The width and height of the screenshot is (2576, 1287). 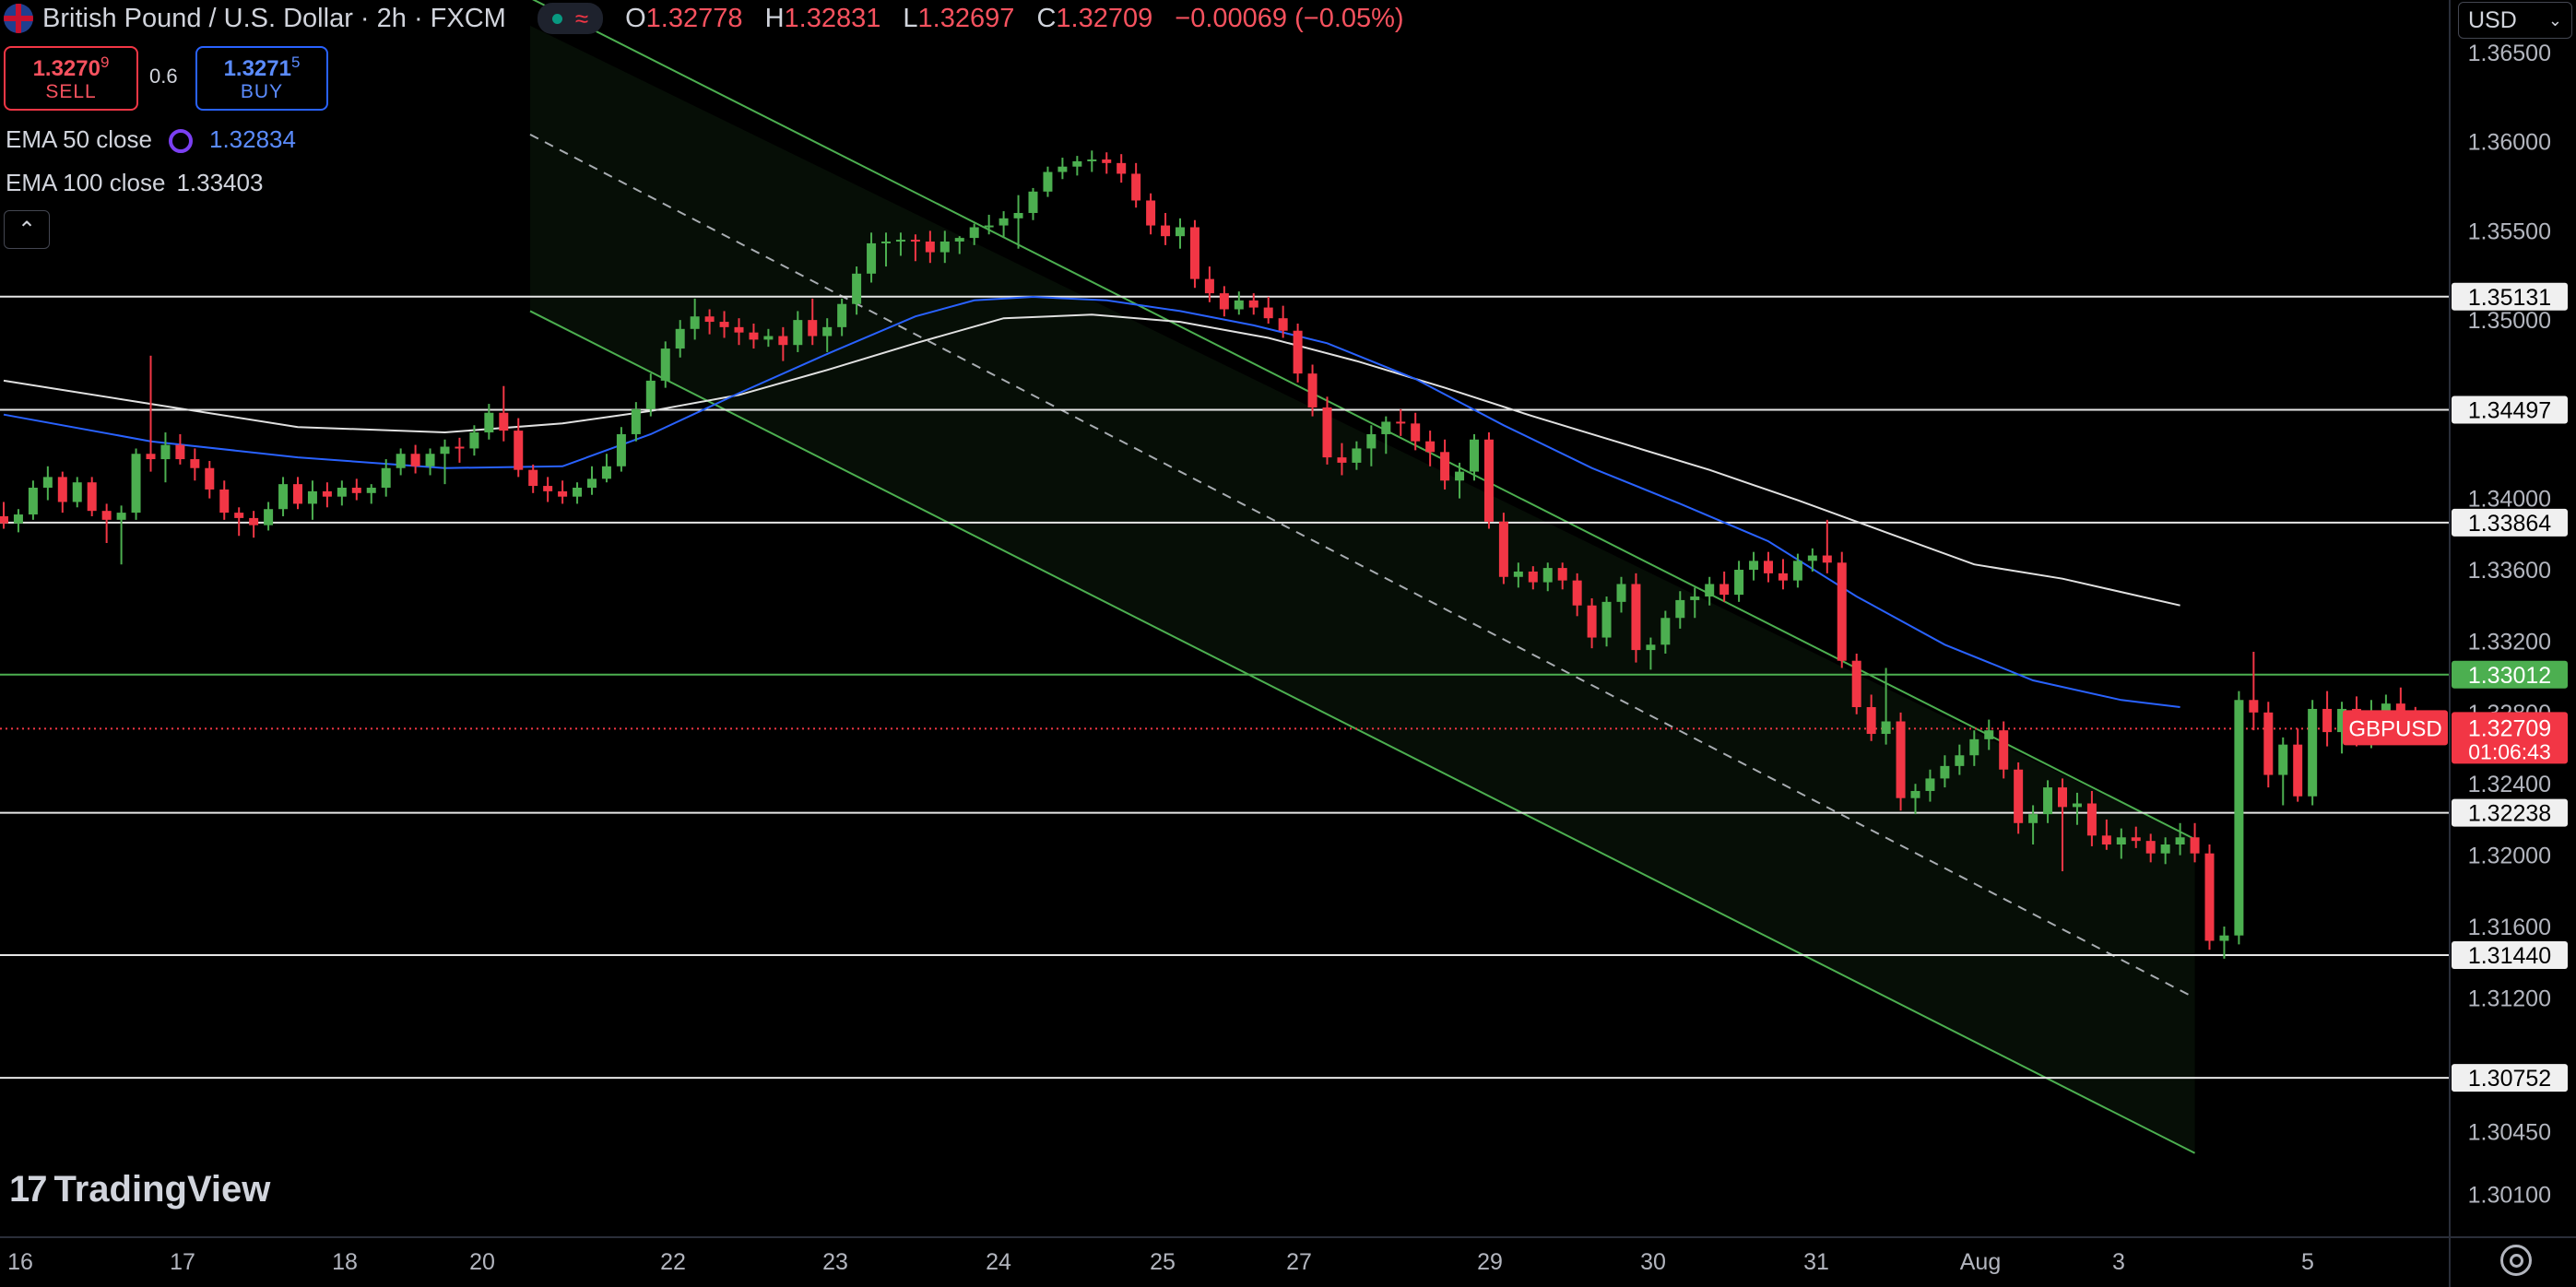 What do you see at coordinates (998, 1262) in the screenshot?
I see `time-tick: 24` at bounding box center [998, 1262].